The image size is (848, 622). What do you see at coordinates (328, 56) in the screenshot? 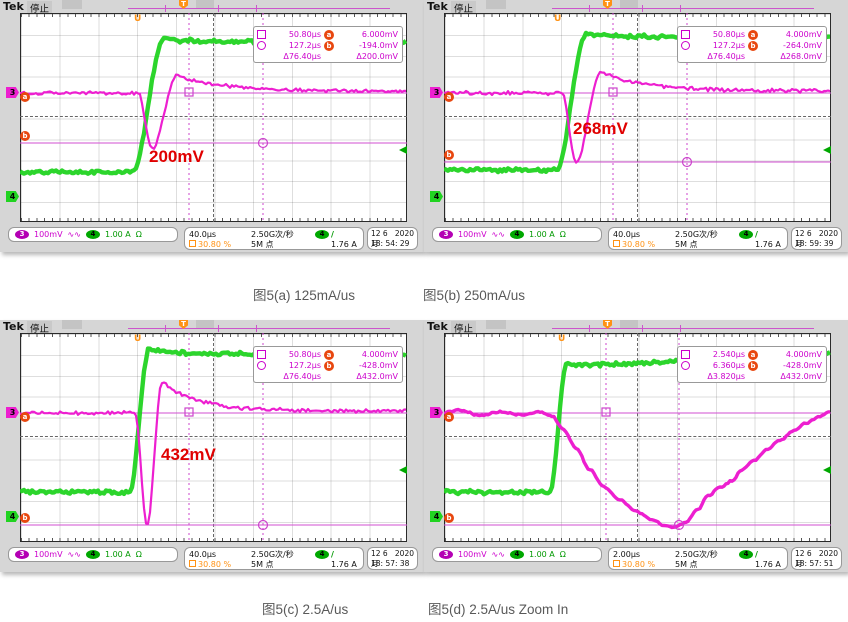
I see `cursor-delta-row: Δ76.40µs Δ200.0mV` at bounding box center [328, 56].